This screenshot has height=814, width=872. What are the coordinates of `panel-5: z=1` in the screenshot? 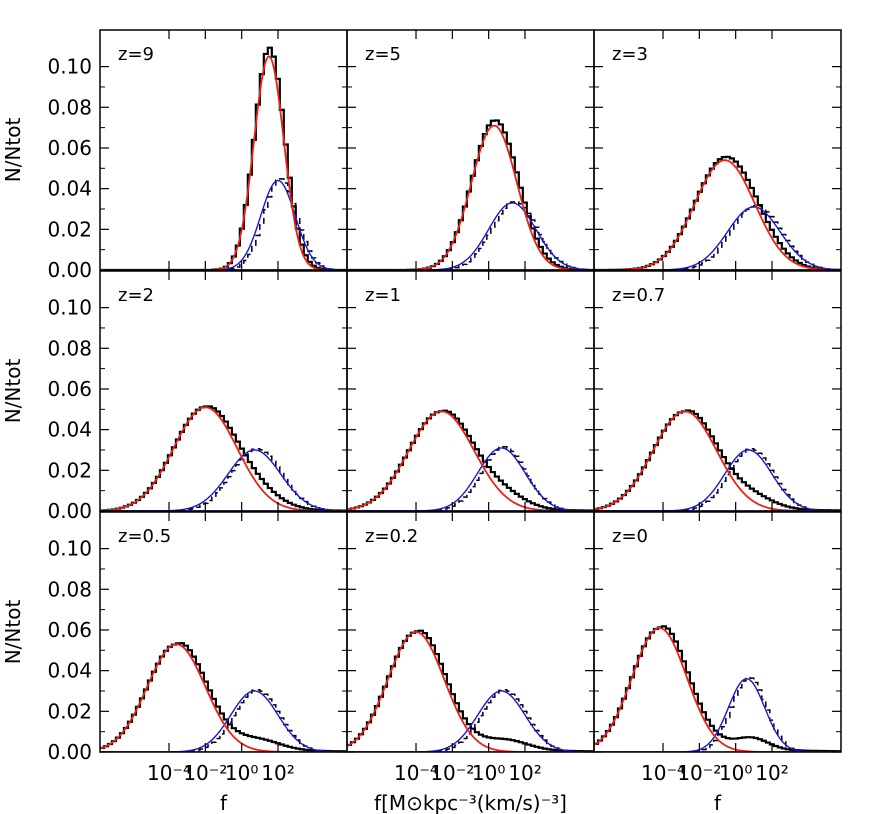 It's located at (470, 391).